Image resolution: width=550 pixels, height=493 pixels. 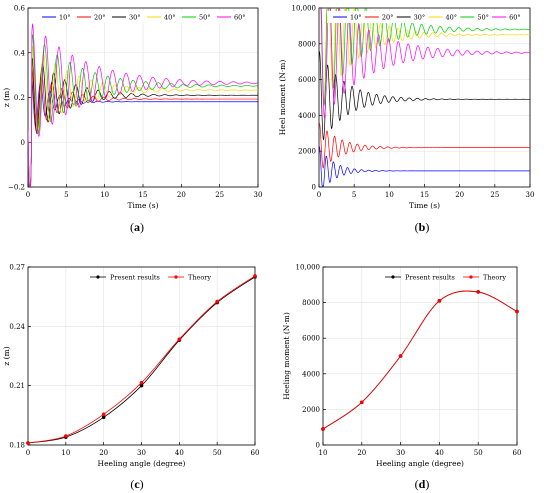 I want to click on series-line-20°, so click(x=424, y=145).